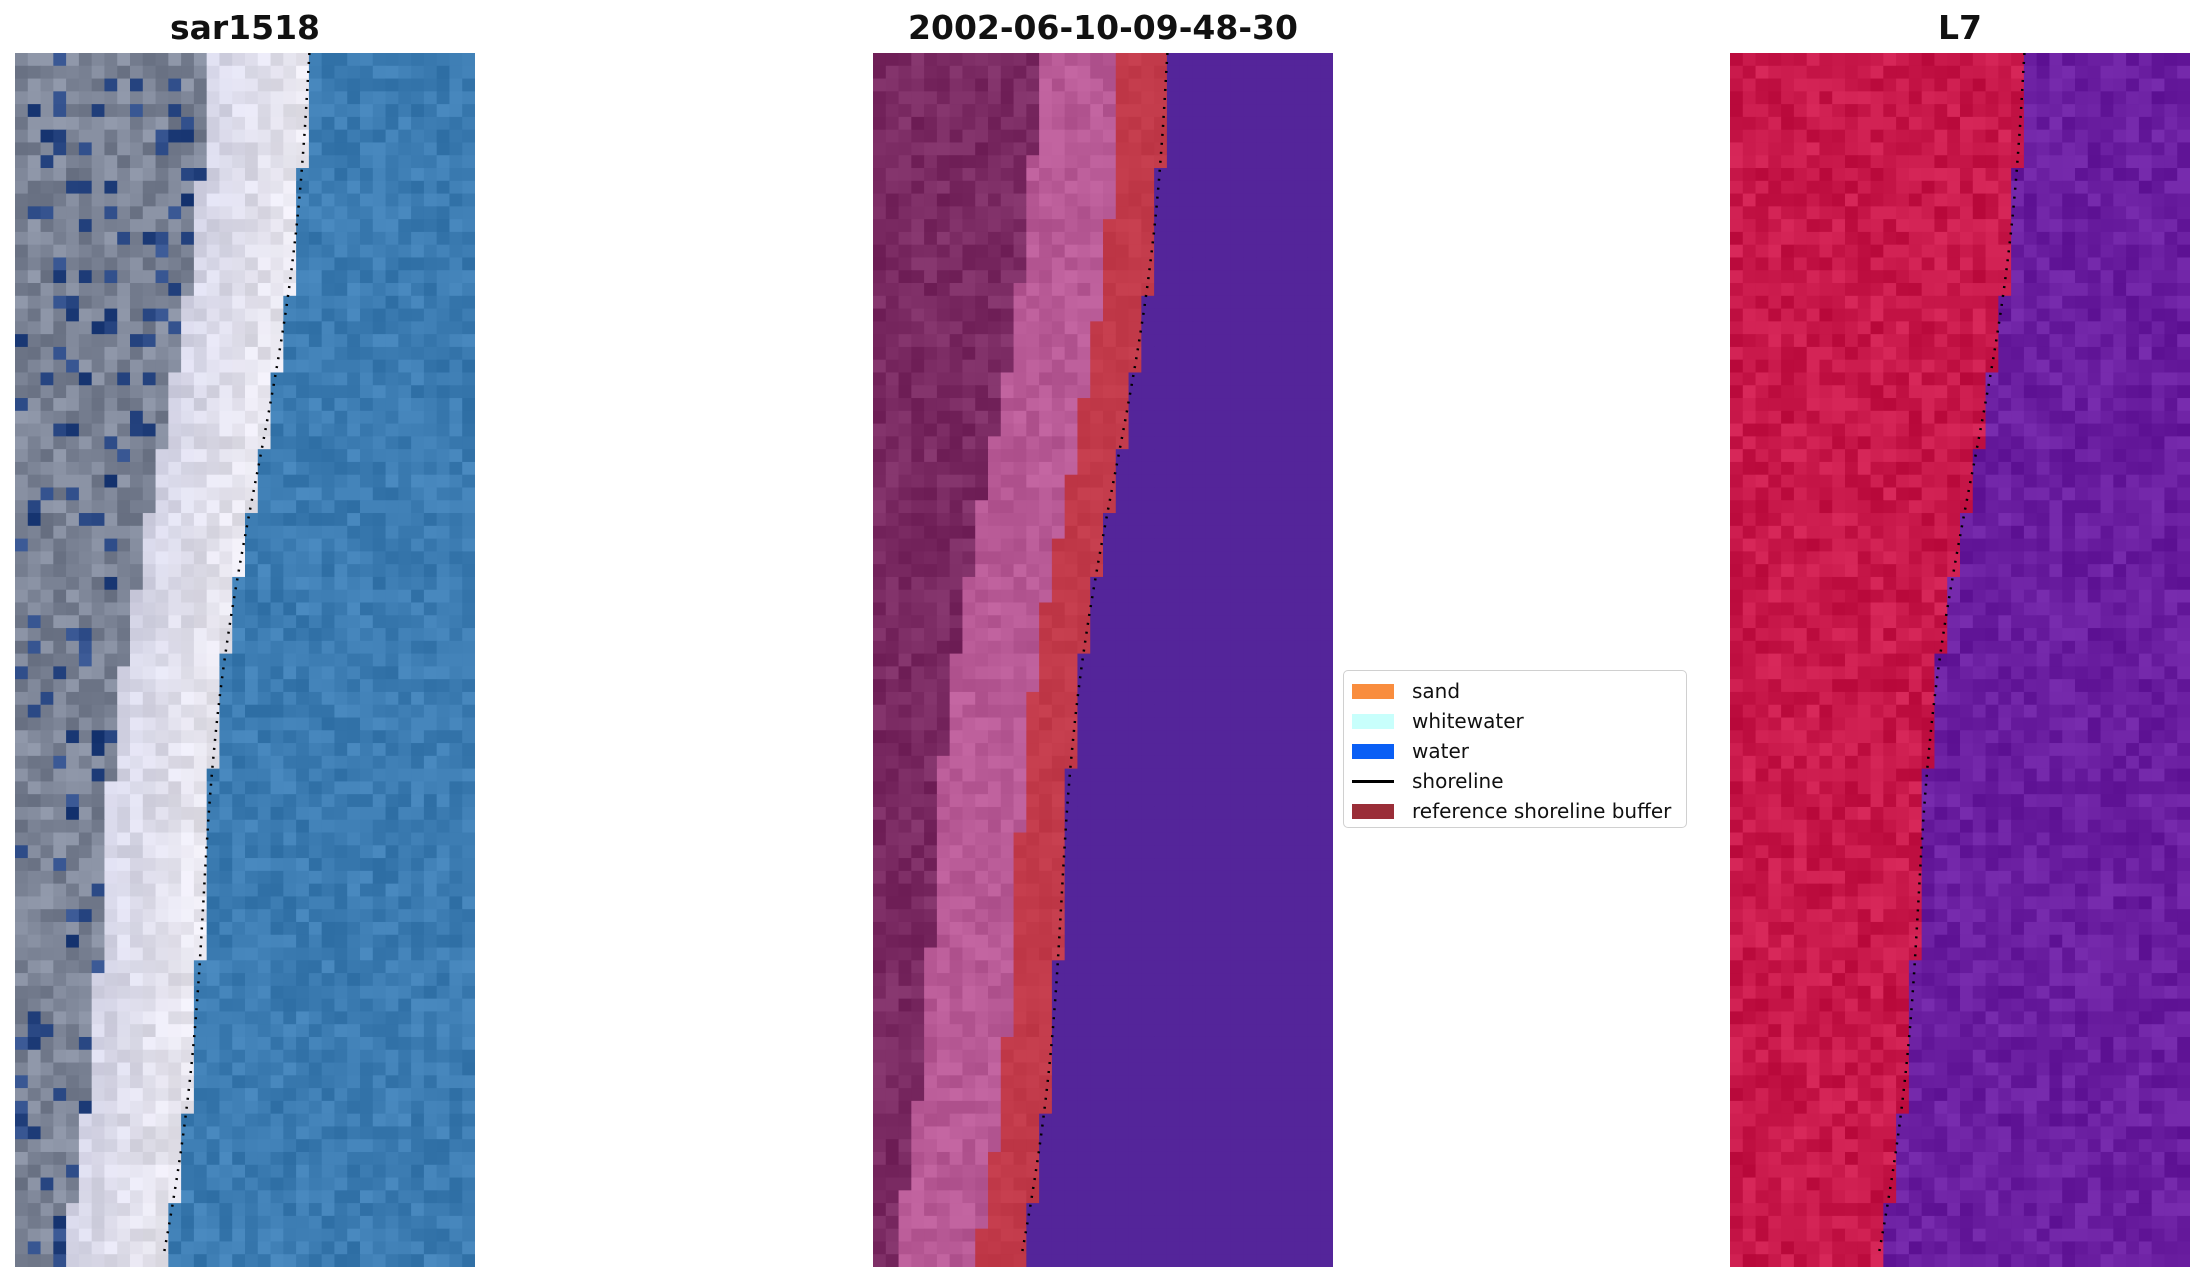  I want to click on legend-label-sand: sand, so click(1436, 691).